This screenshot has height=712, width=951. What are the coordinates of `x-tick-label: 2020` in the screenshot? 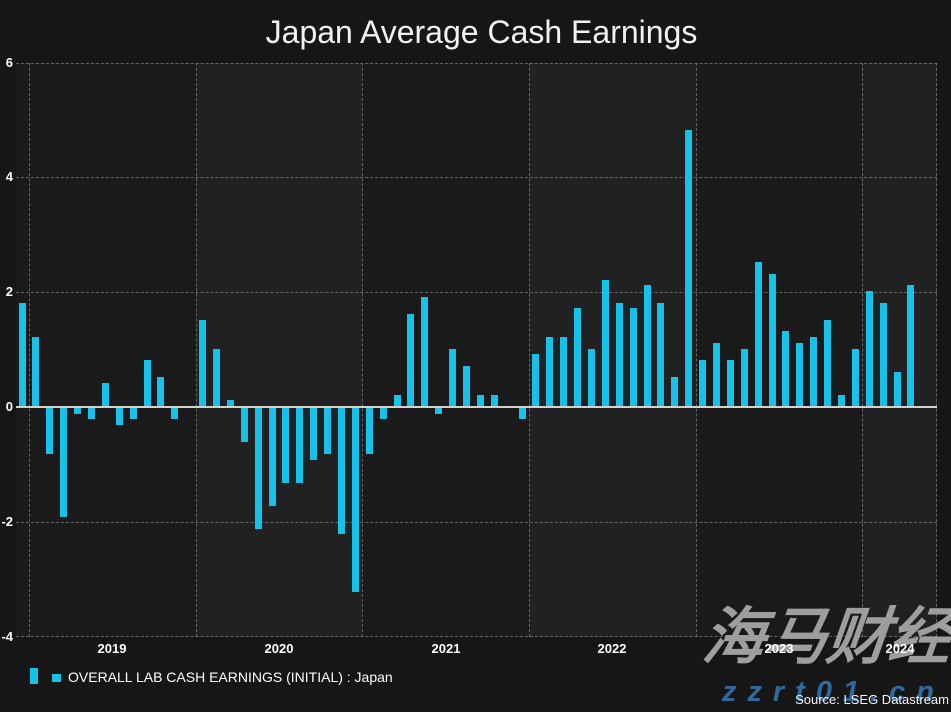 It's located at (279, 648).